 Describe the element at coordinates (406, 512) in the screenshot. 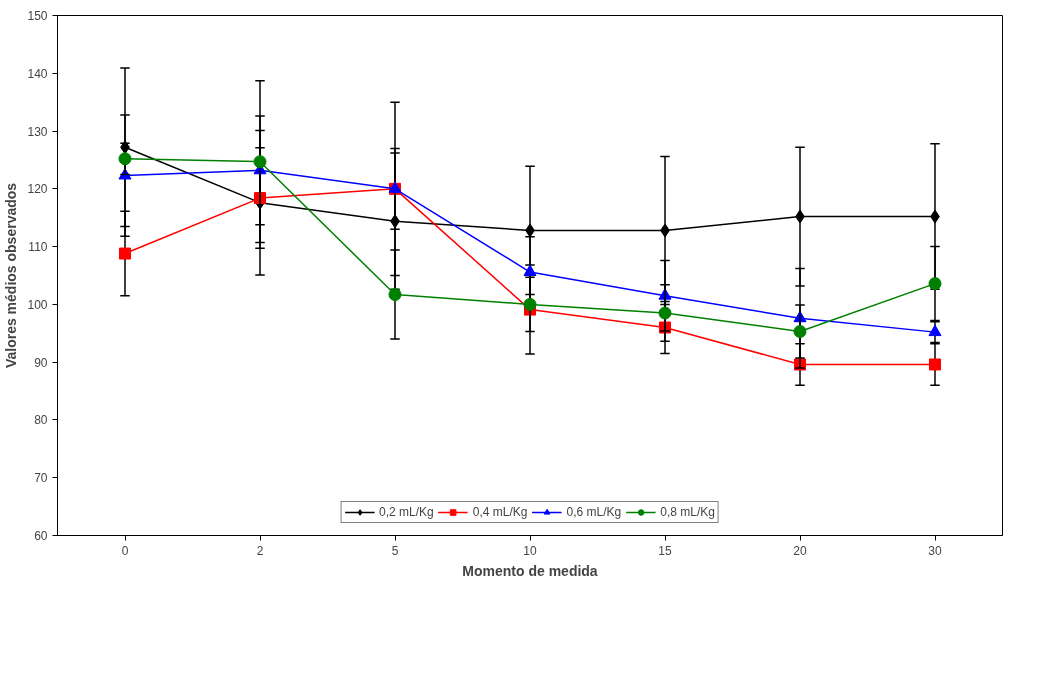

I see `legend-label: 0,2 mL/Kg` at that location.